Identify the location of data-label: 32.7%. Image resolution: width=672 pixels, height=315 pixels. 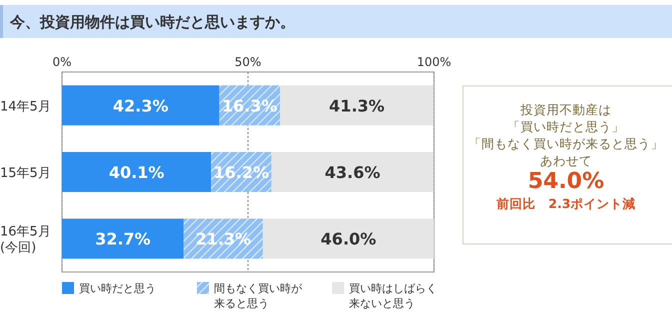
(123, 239).